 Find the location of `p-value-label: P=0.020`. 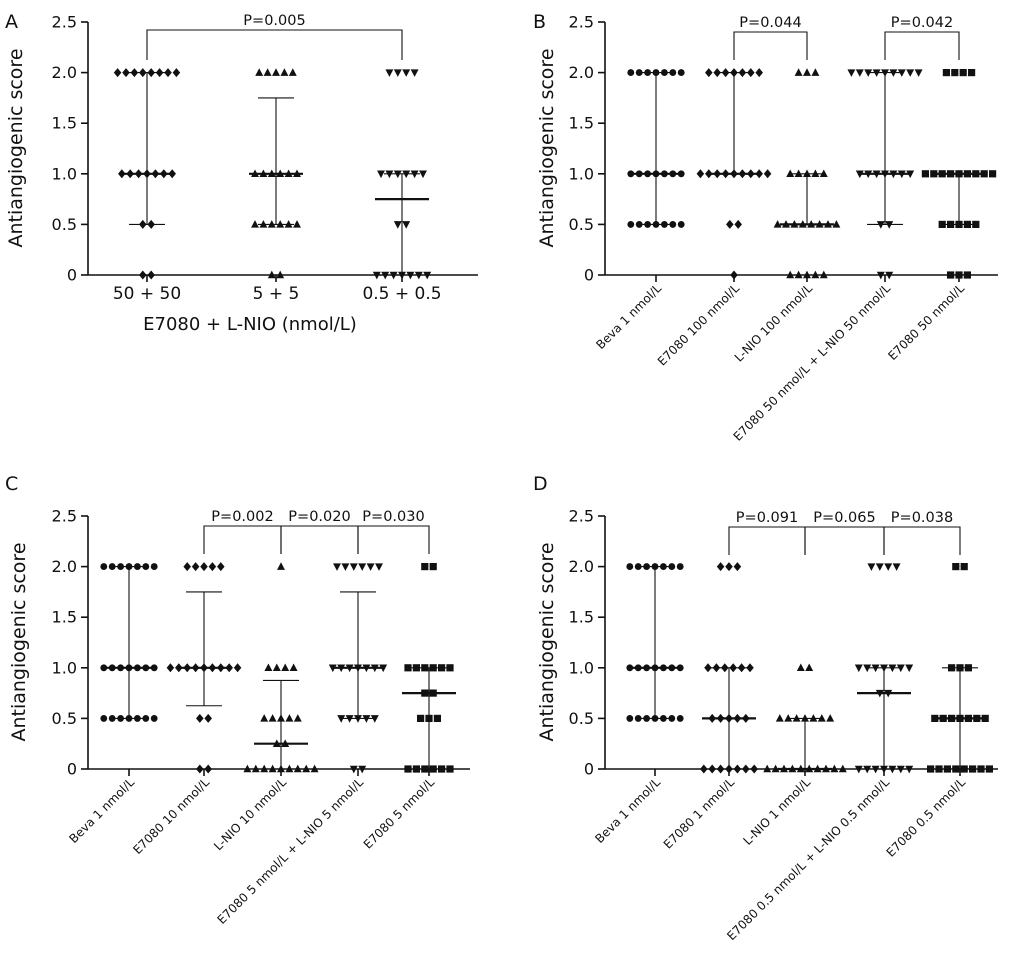

p-value-label: P=0.020 is located at coordinates (319, 517).